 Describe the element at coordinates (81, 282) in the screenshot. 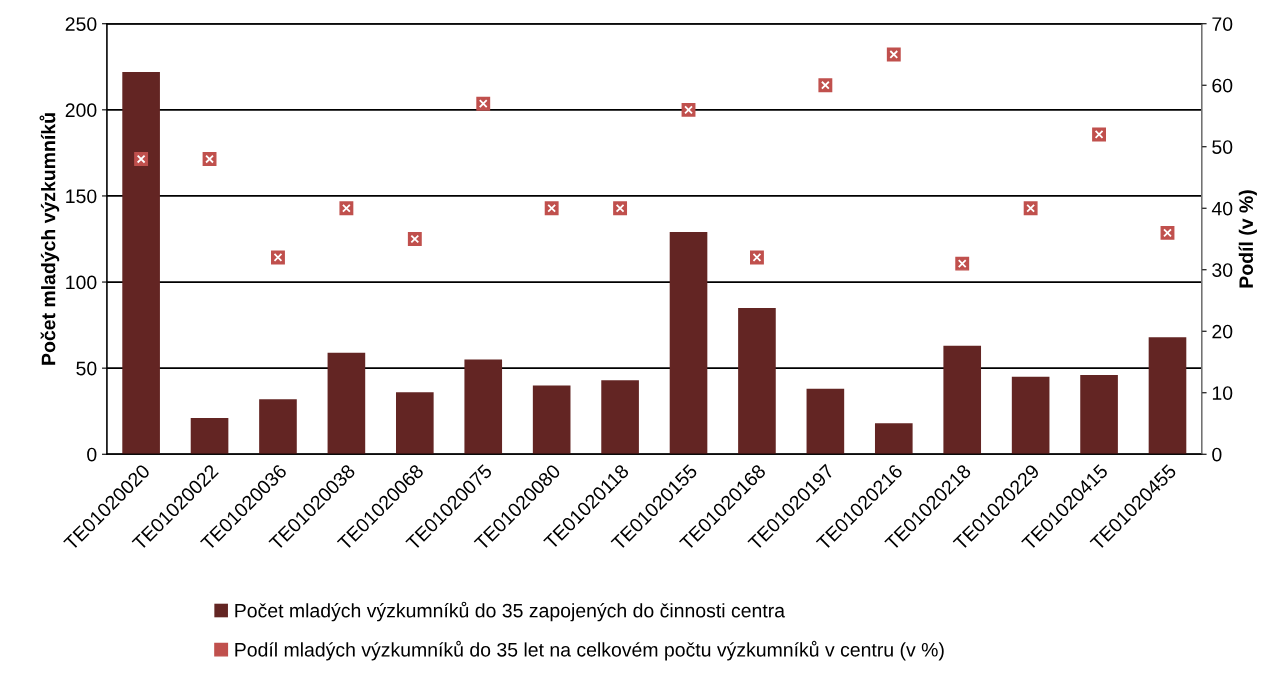

I see `y-tick-label: 100` at that location.